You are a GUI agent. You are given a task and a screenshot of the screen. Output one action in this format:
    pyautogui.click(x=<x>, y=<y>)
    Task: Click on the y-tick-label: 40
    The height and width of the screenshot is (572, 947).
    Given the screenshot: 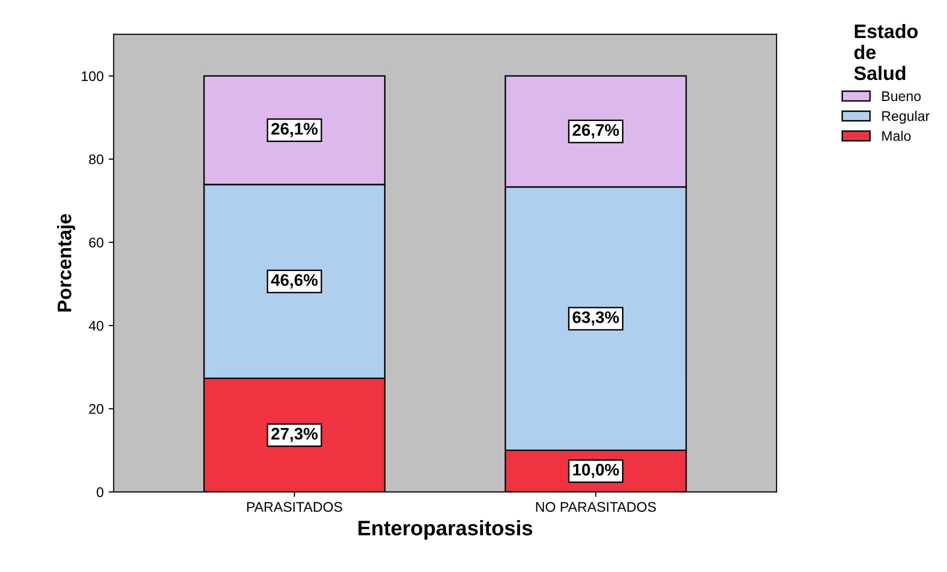 What is the action you would take?
    pyautogui.click(x=96, y=325)
    